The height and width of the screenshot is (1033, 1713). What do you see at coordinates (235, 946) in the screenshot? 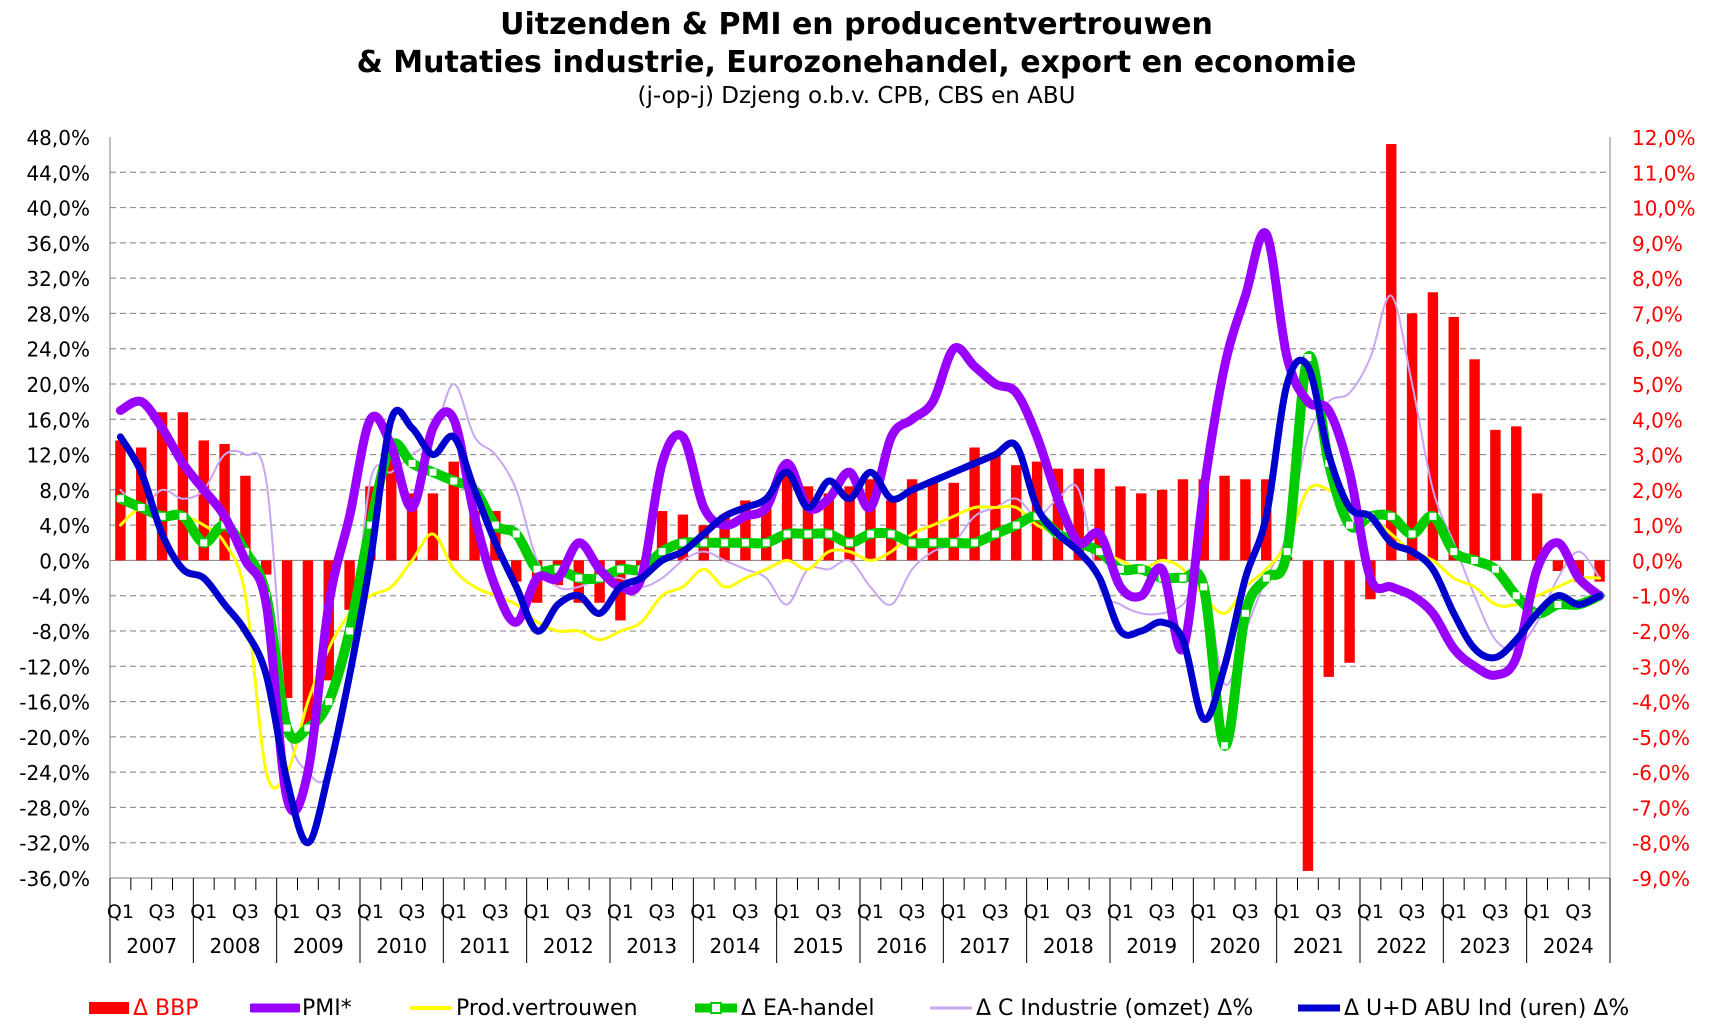
I see `year-label: 2008` at bounding box center [235, 946].